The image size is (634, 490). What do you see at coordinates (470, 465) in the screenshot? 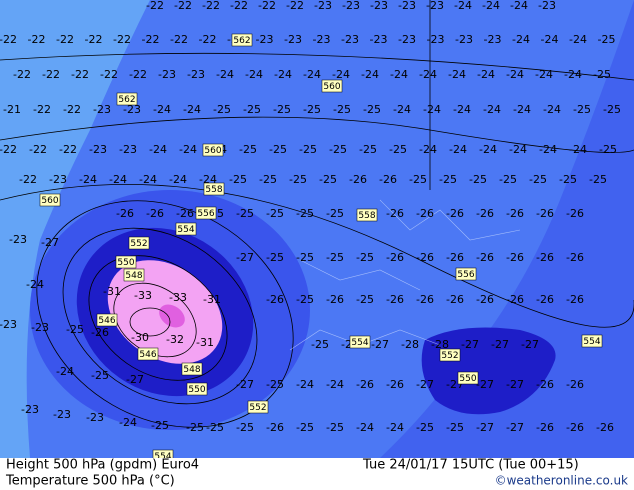
I see `footer-time: Tue 24/01/17 15UTC (Tue 00+15)` at bounding box center [470, 465].